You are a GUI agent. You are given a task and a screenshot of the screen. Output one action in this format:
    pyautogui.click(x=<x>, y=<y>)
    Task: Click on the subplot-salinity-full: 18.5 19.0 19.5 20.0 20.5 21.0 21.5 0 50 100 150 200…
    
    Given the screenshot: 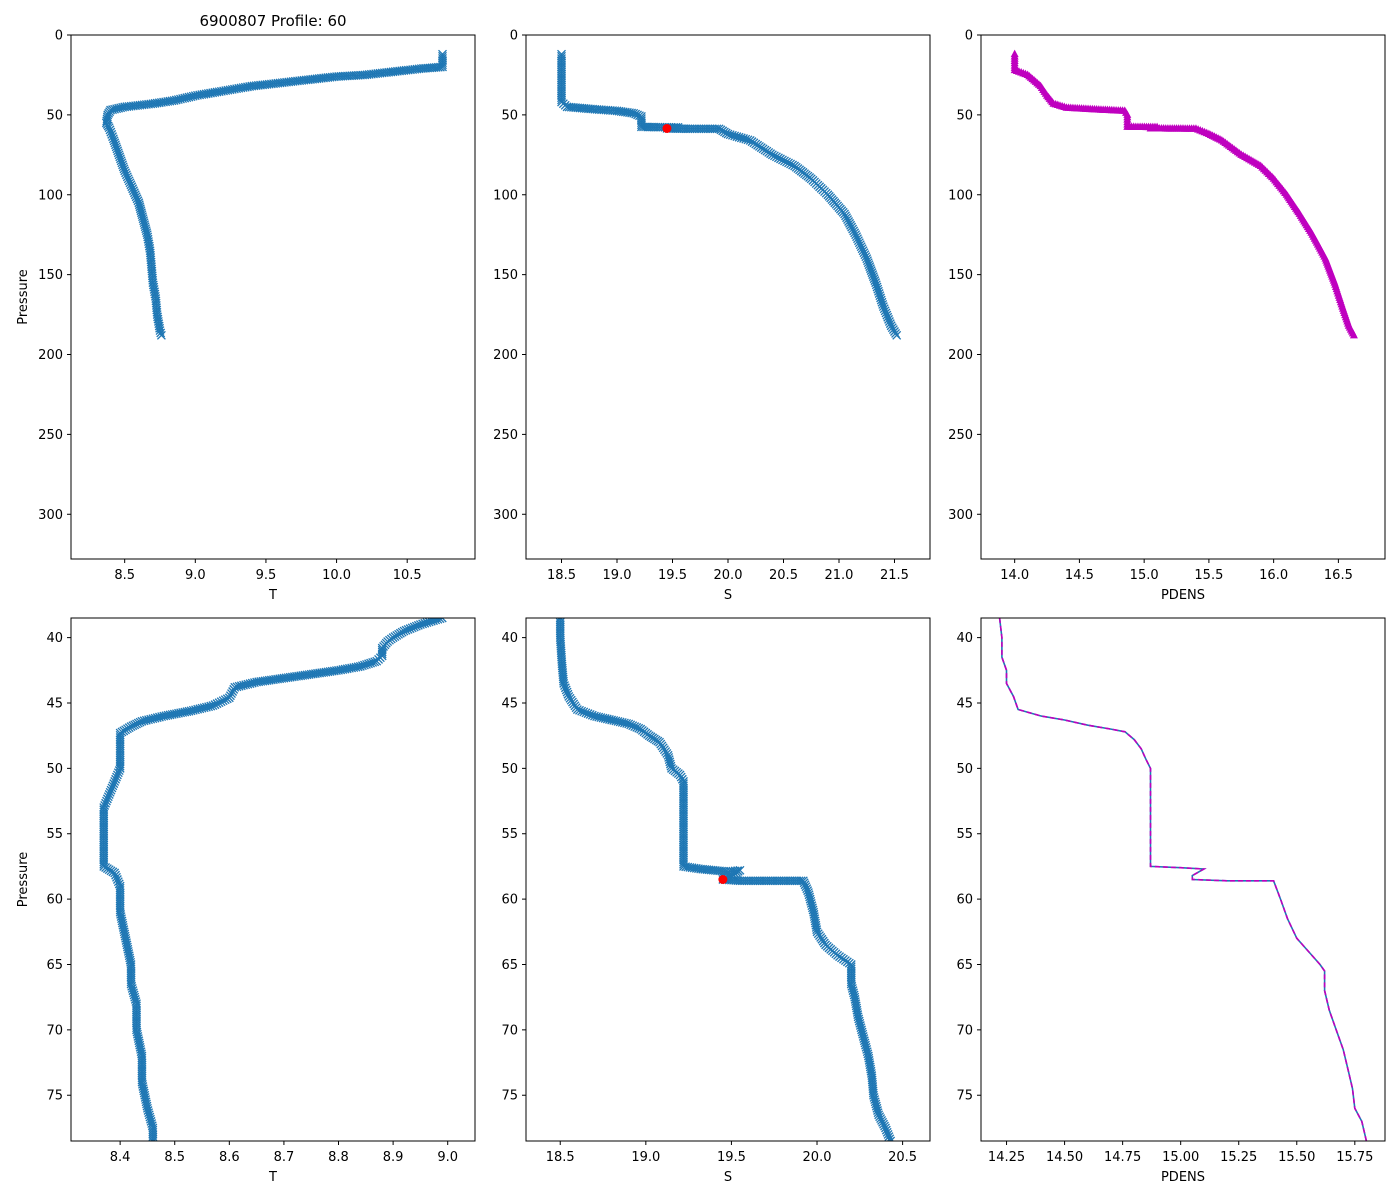 What is the action you would take?
    pyautogui.click(x=712, y=316)
    